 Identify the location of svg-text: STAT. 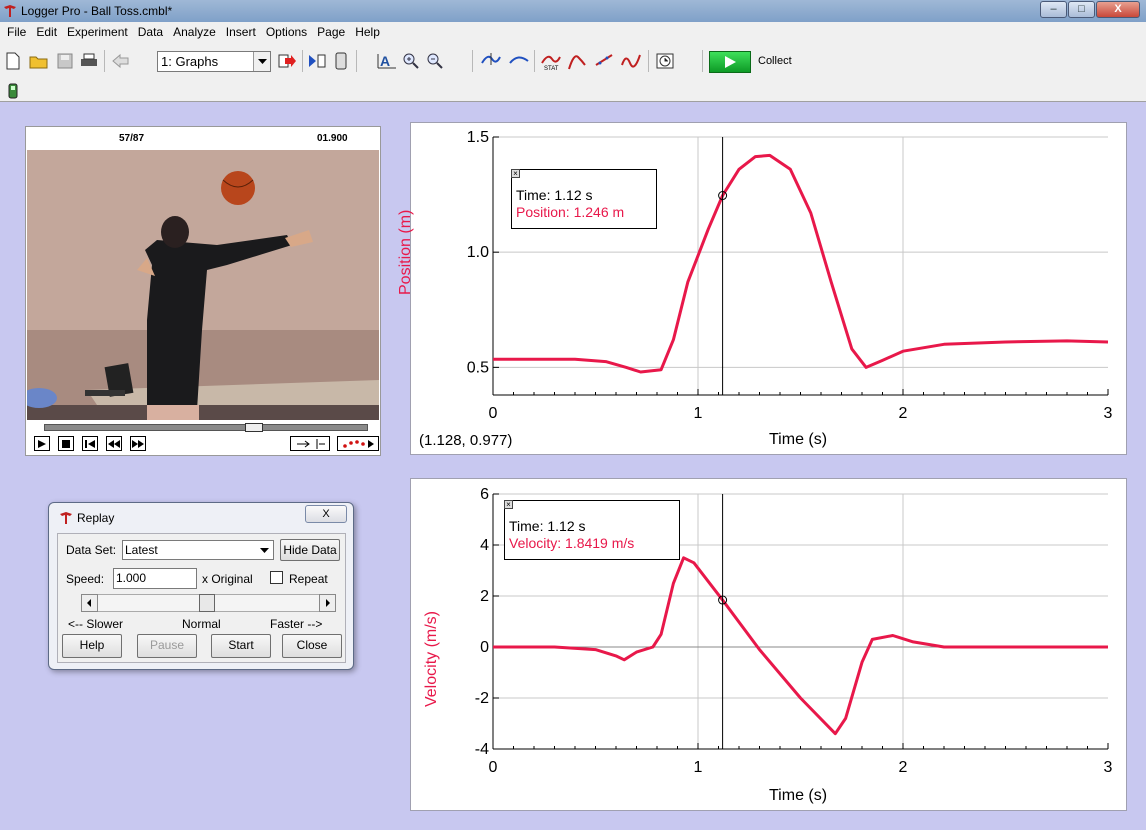
(551, 68).